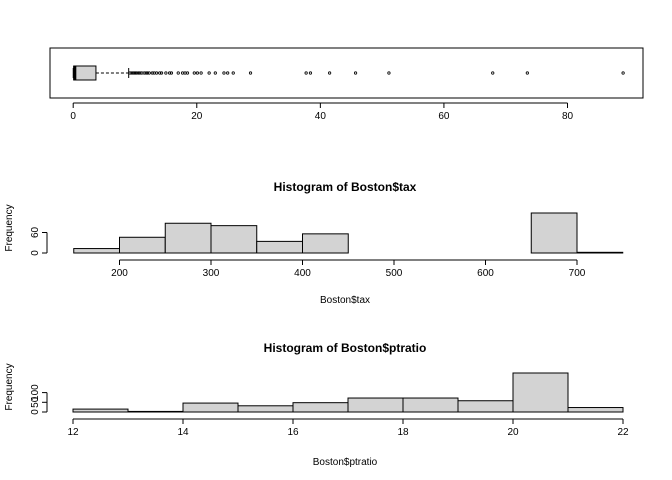  What do you see at coordinates (321, 116) in the screenshot?
I see `x-tick-label-2: 40` at bounding box center [321, 116].